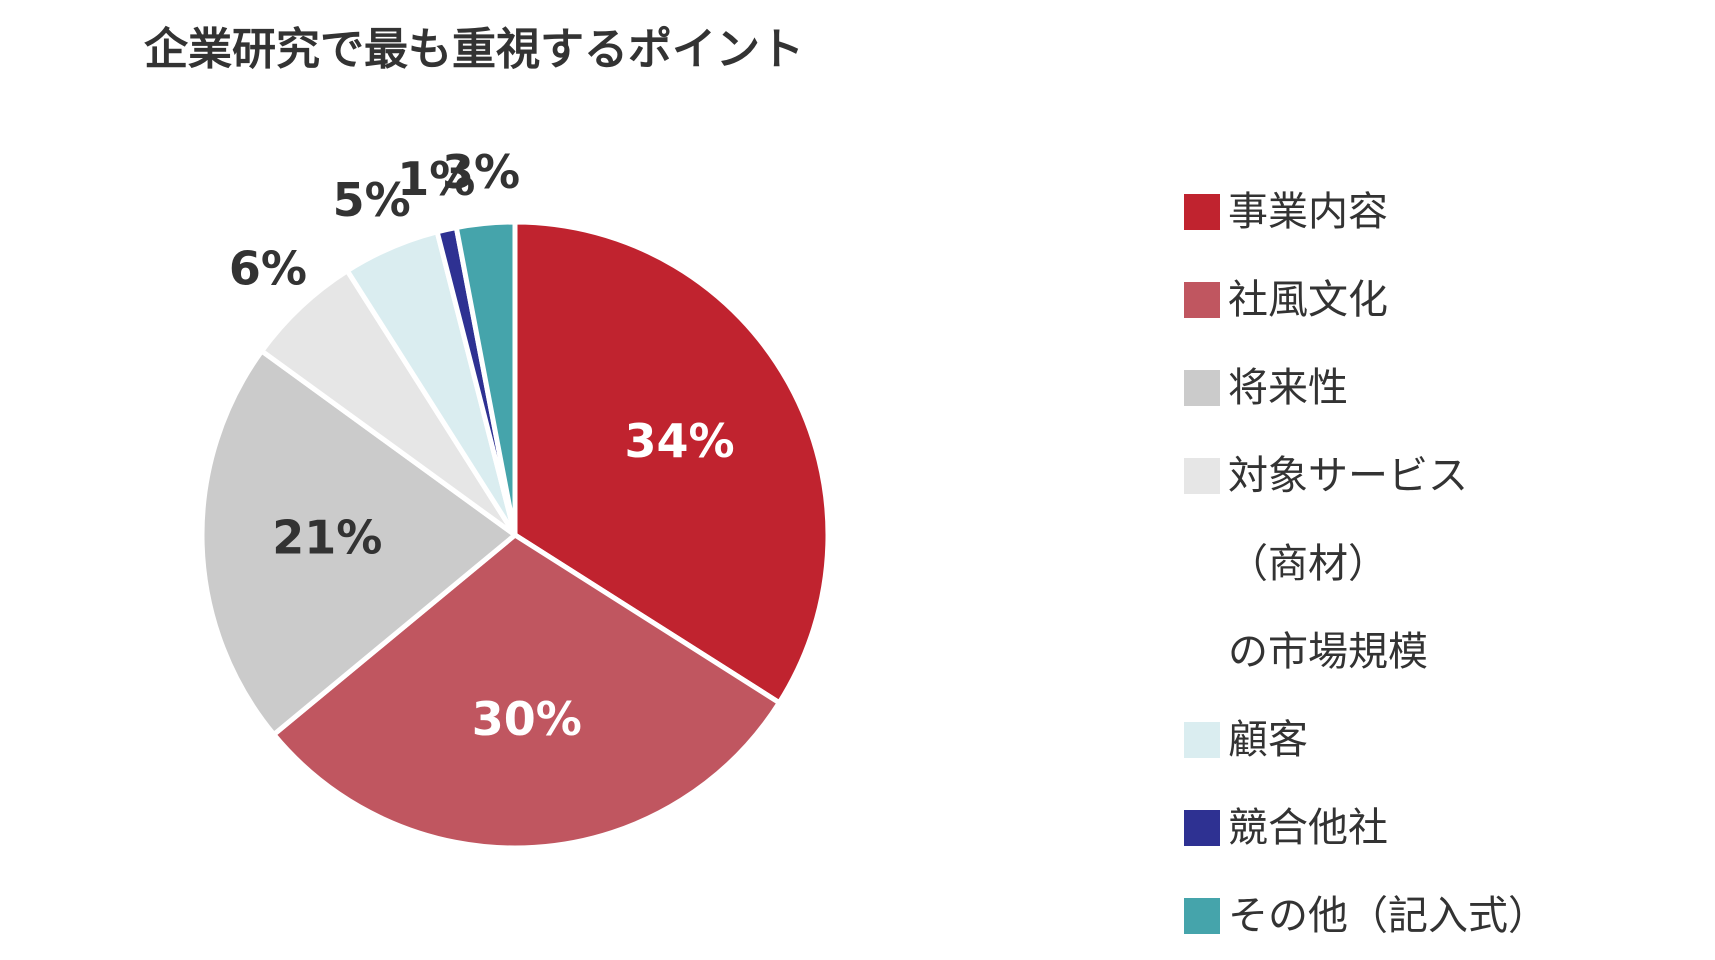  Describe the element at coordinates (1288, 388) in the screenshot. I see `legend-label: 将来性` at that location.